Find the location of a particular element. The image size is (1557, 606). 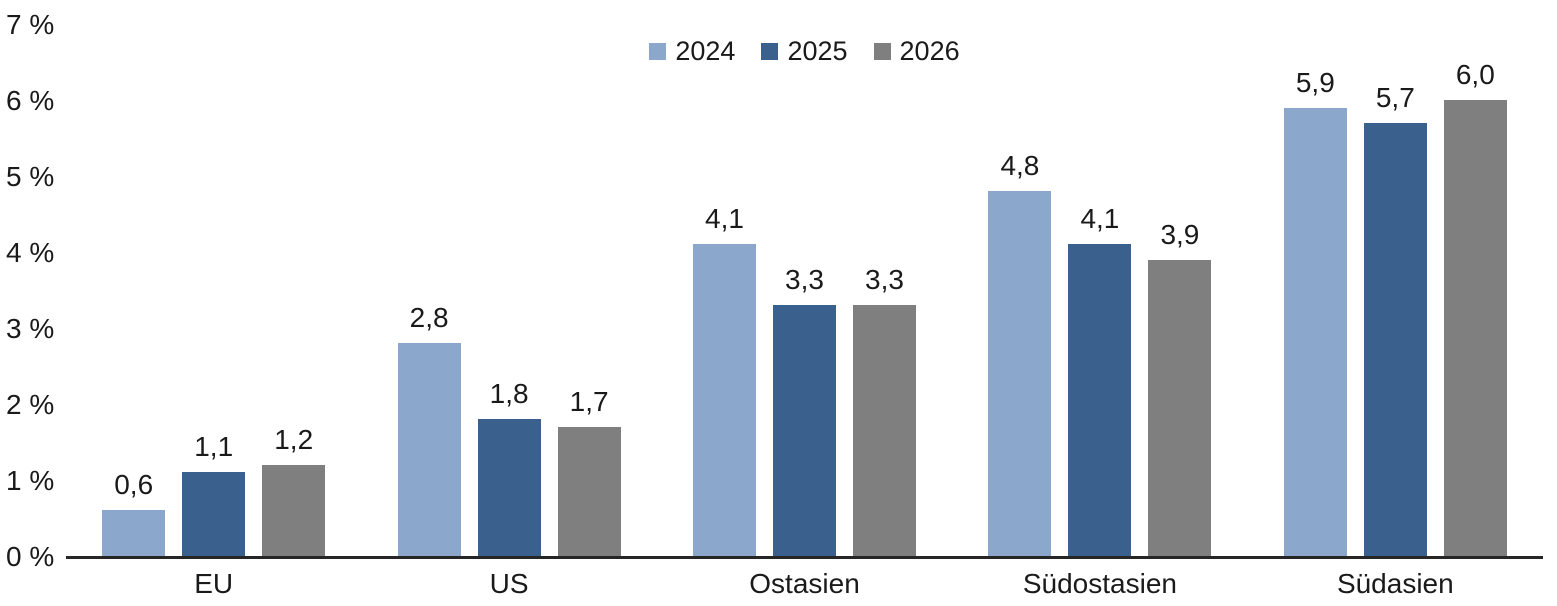

bar-column-2026-us: 1,7 is located at coordinates (589, 470).